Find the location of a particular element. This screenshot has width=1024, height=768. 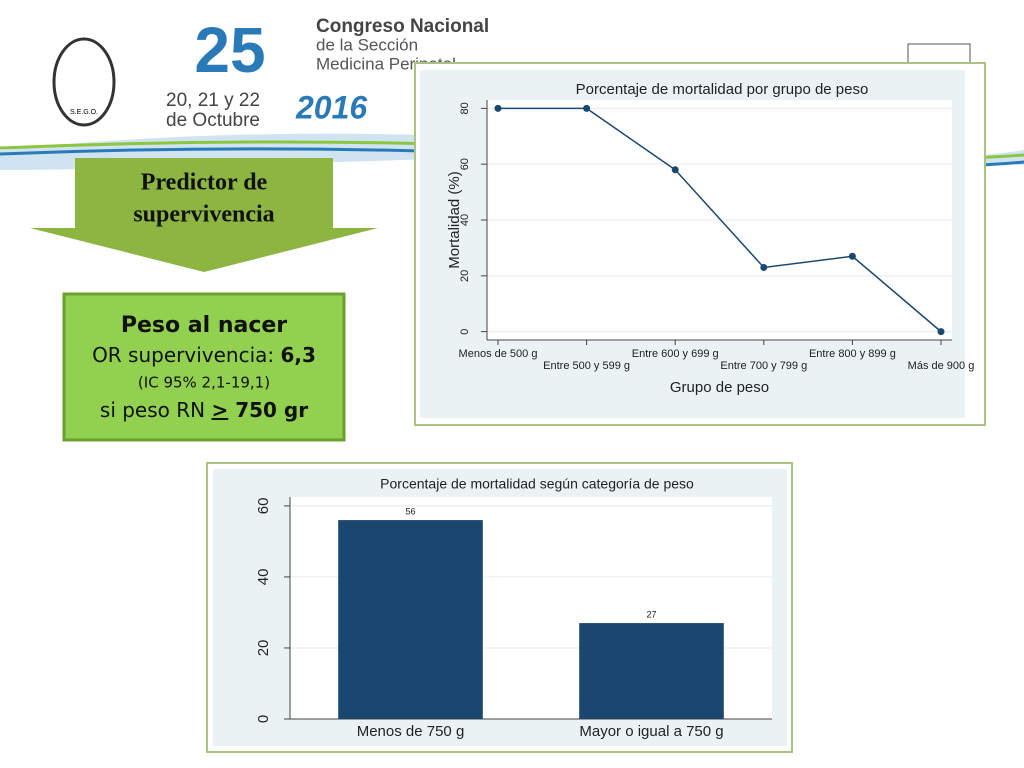

logo is located at coordinates (84, 82).